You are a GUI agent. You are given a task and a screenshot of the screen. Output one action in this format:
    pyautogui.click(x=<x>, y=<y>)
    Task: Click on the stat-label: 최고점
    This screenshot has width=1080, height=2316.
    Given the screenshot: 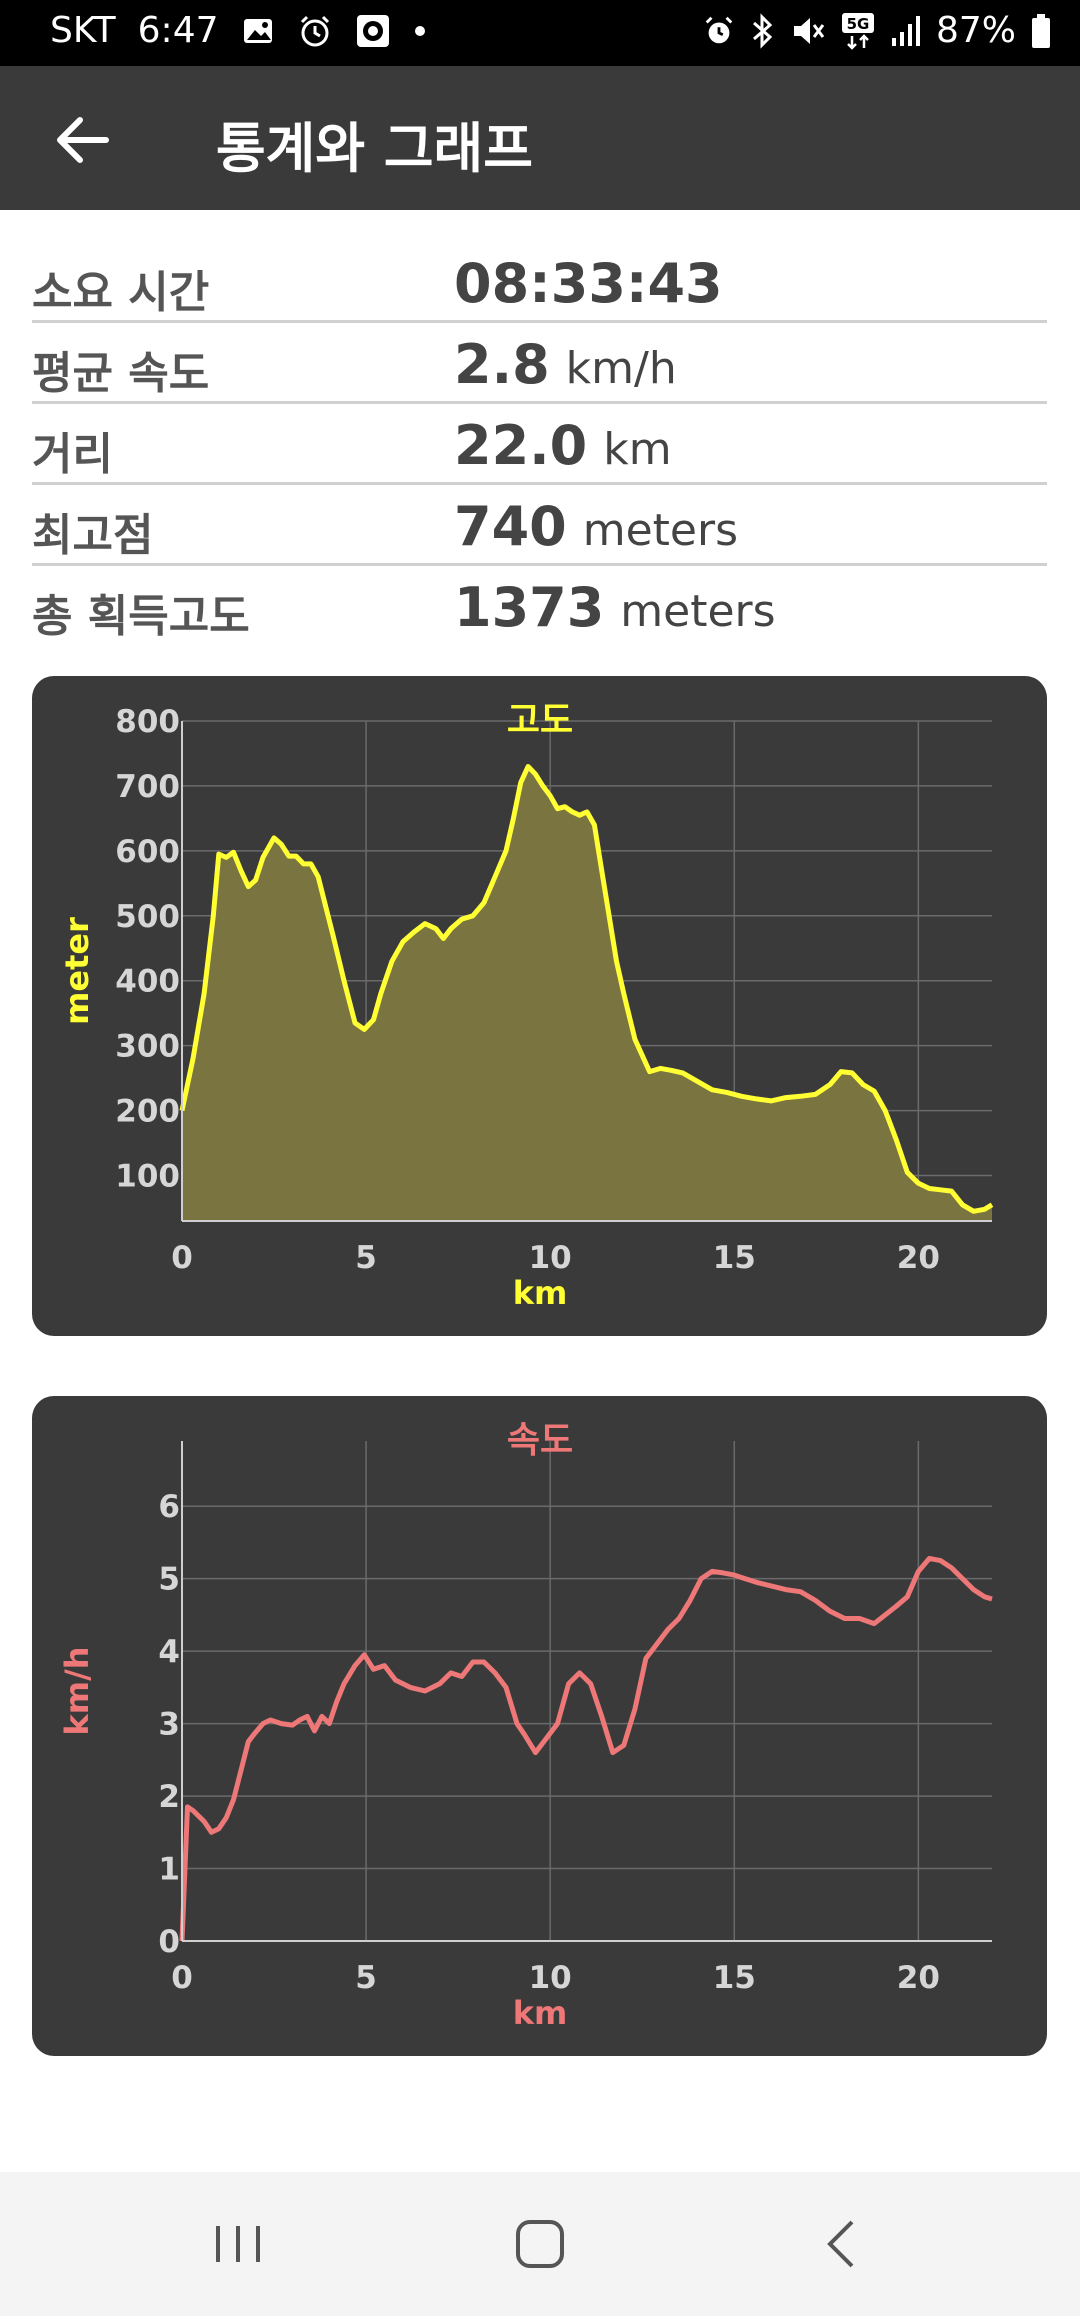 What is the action you would take?
    pyautogui.click(x=93, y=535)
    